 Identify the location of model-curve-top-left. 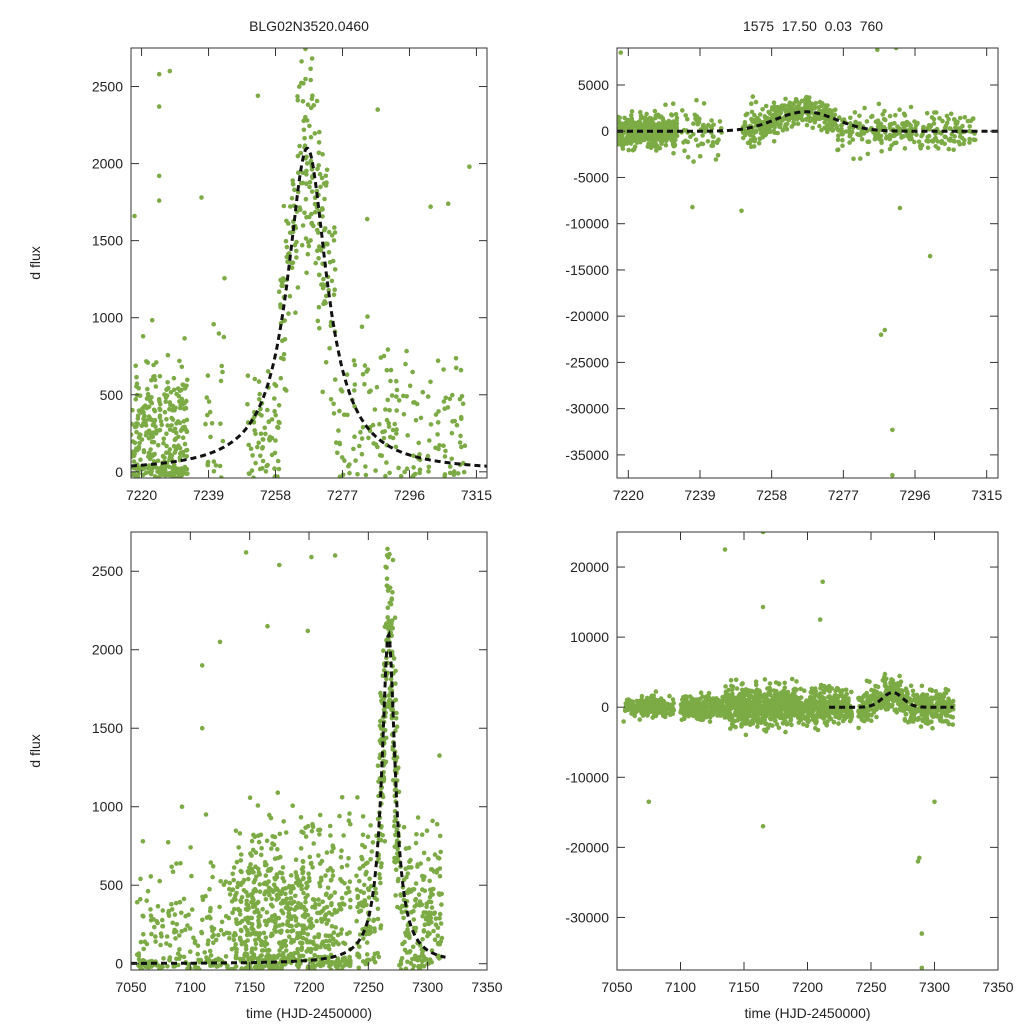
(309, 307).